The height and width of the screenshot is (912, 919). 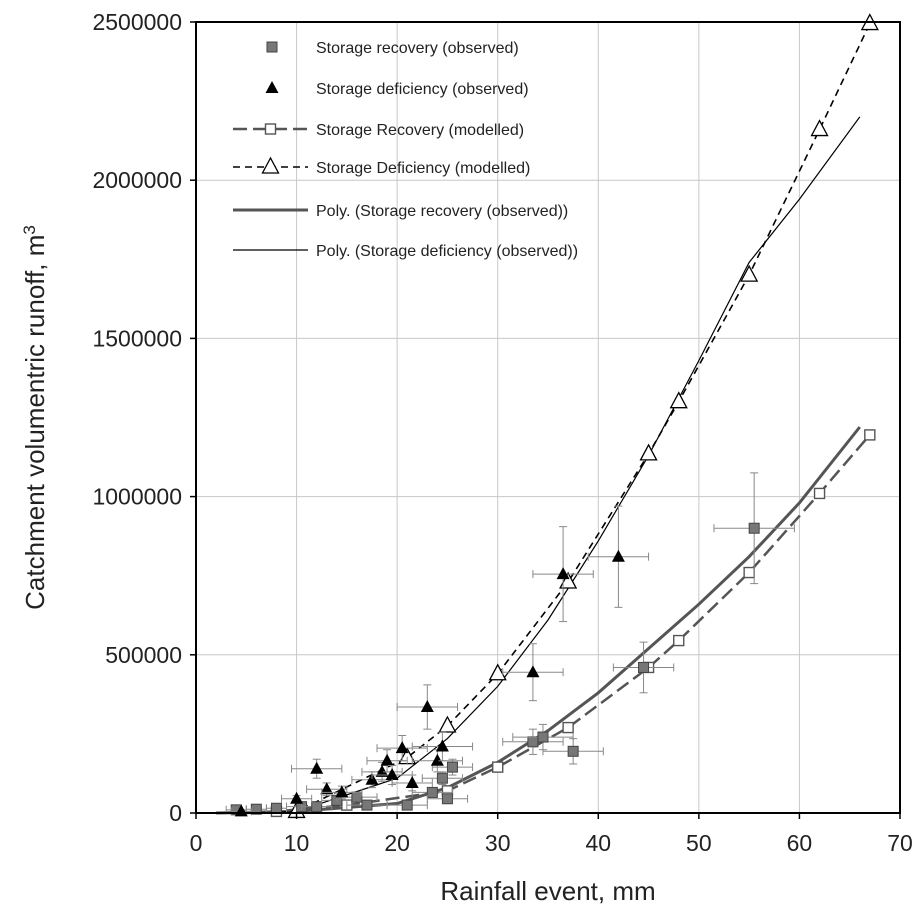 I want to click on x-tick-label: 50, so click(x=699, y=843).